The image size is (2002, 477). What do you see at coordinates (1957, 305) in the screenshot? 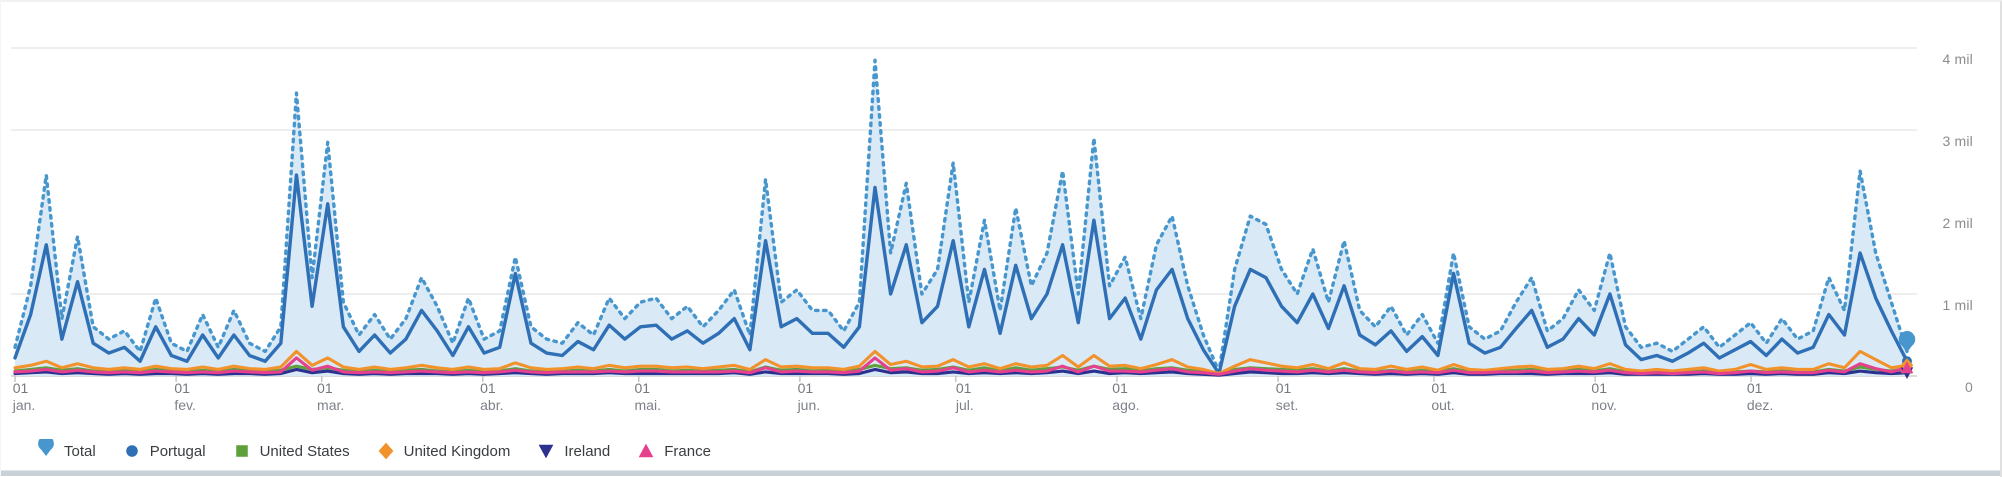
I see `y-axis-label: 1 mil` at bounding box center [1957, 305].